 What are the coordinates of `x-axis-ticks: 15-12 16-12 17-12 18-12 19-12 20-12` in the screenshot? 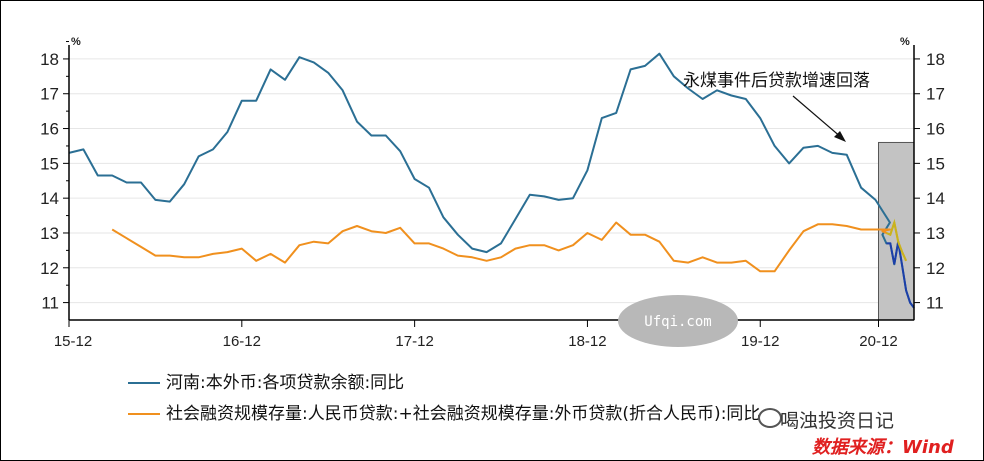 It's located at (476, 335).